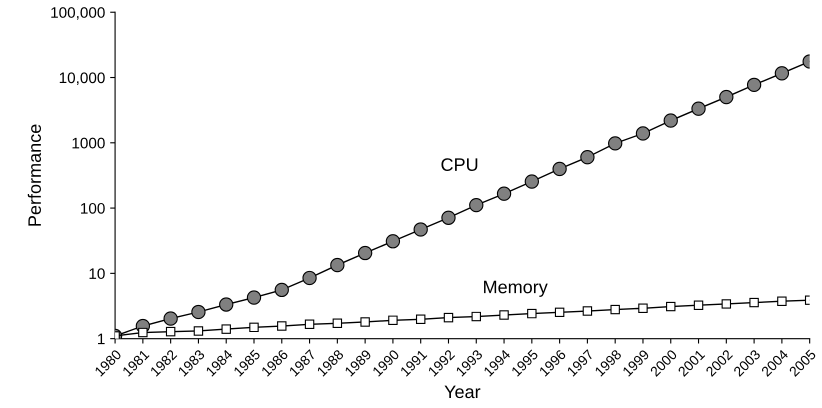 Image resolution: width=822 pixels, height=408 pixels. I want to click on y-tick-label: 1, so click(101, 339).